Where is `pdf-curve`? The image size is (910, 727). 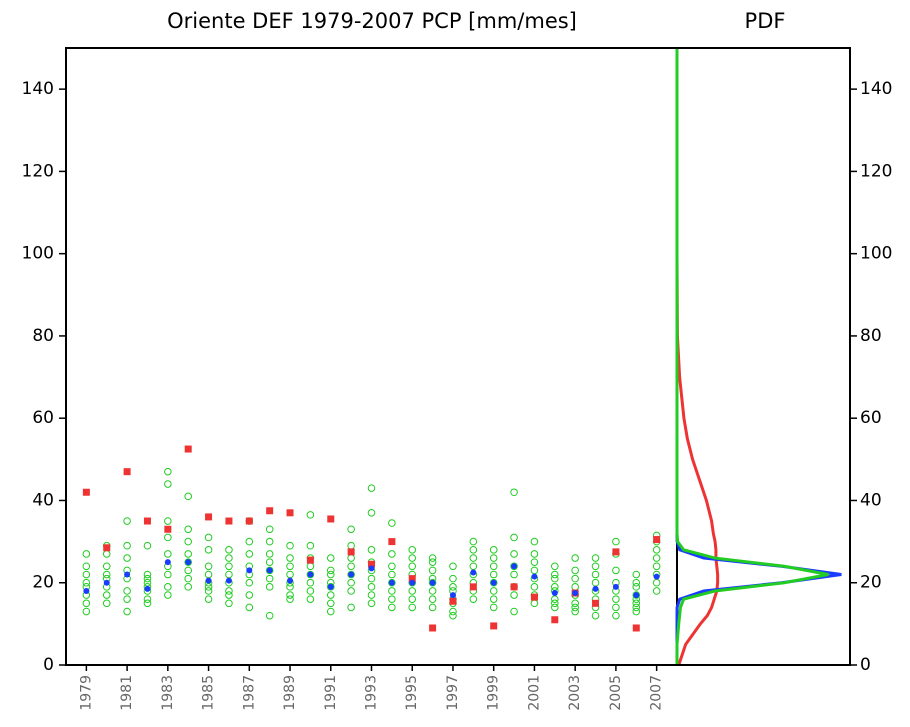
pdf-curve is located at coordinates (752, 356).